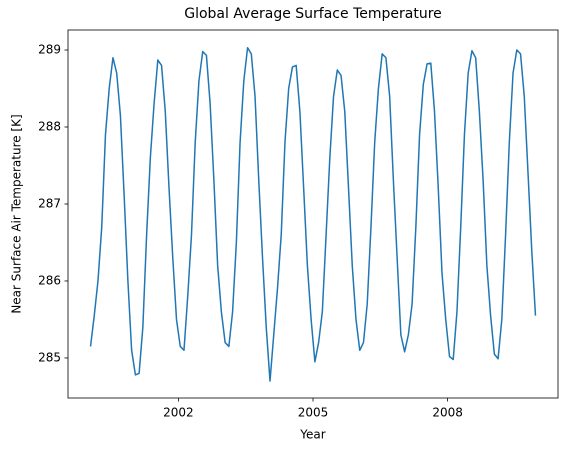 The height and width of the screenshot is (453, 571). I want to click on x-tick-label: 2005, so click(313, 413).